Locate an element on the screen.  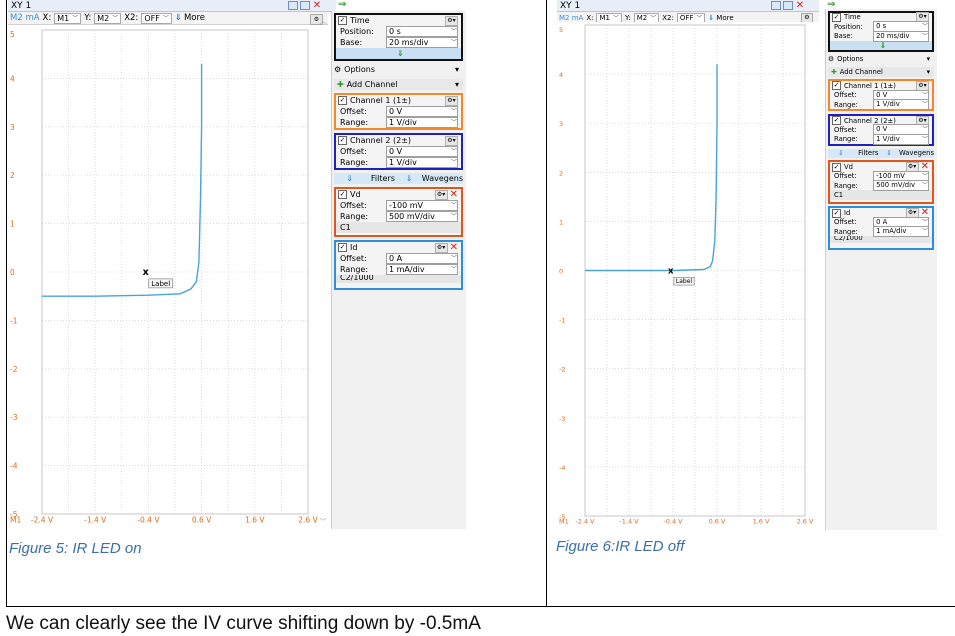
channel-2-offset-label: Offset: is located at coordinates (353, 151).